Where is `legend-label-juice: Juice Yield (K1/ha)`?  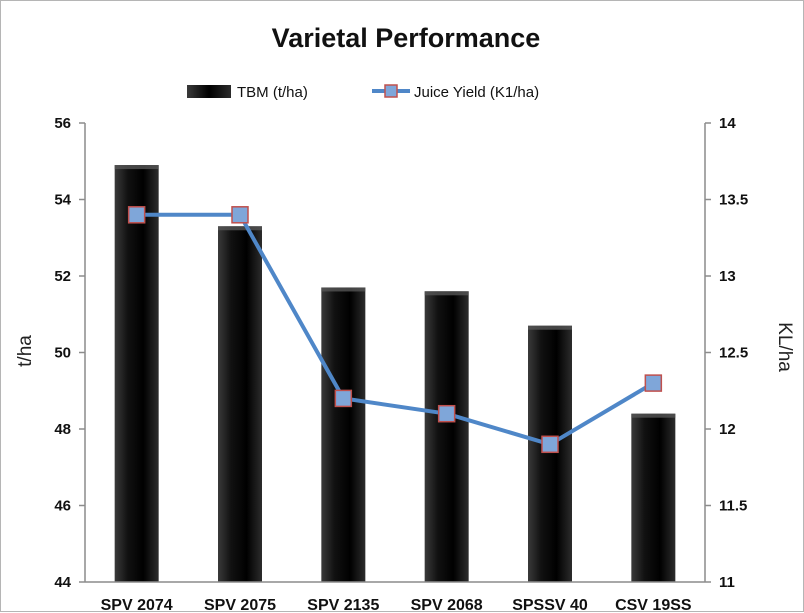 legend-label-juice: Juice Yield (K1/ha) is located at coordinates (476, 92).